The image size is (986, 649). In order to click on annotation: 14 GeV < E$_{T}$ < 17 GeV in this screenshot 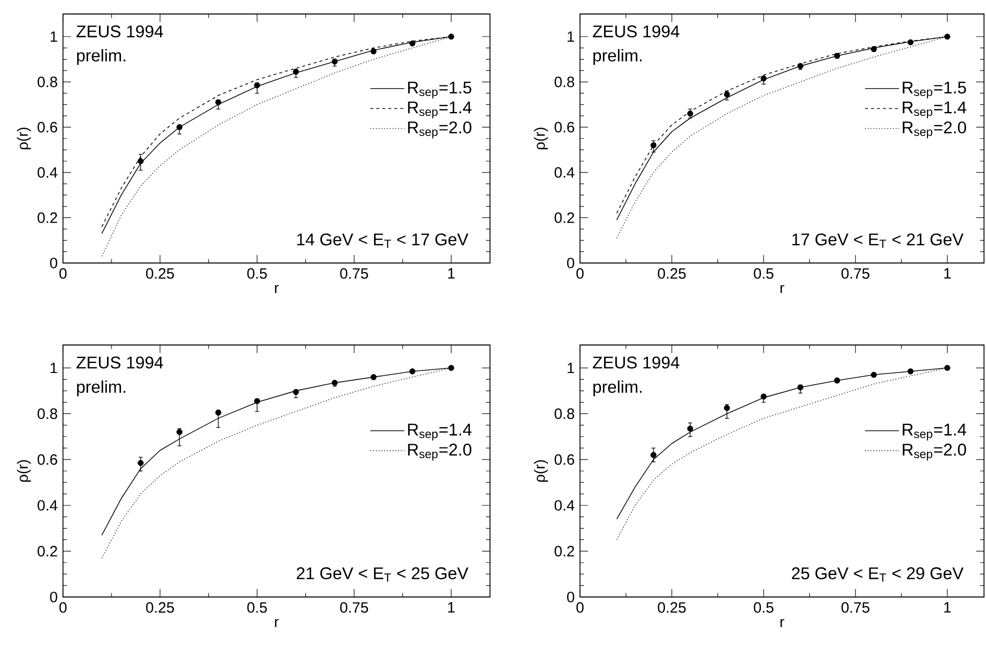, I will do `click(382, 240)`.